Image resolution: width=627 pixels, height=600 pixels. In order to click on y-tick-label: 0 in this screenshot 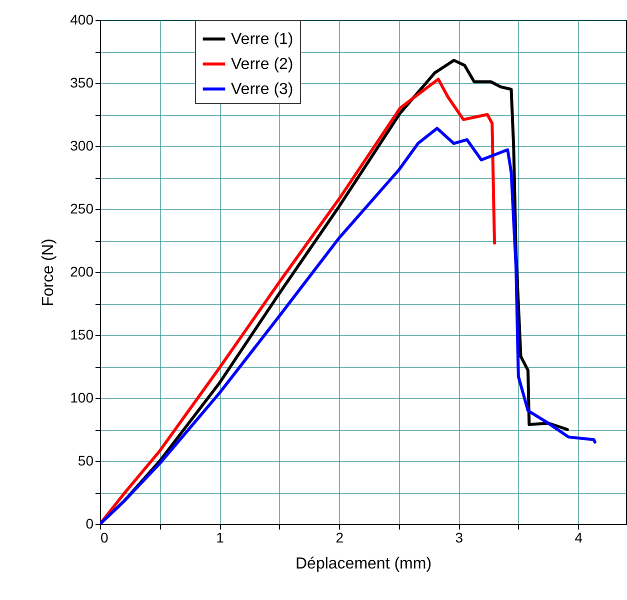, I will do `click(90, 524)`.